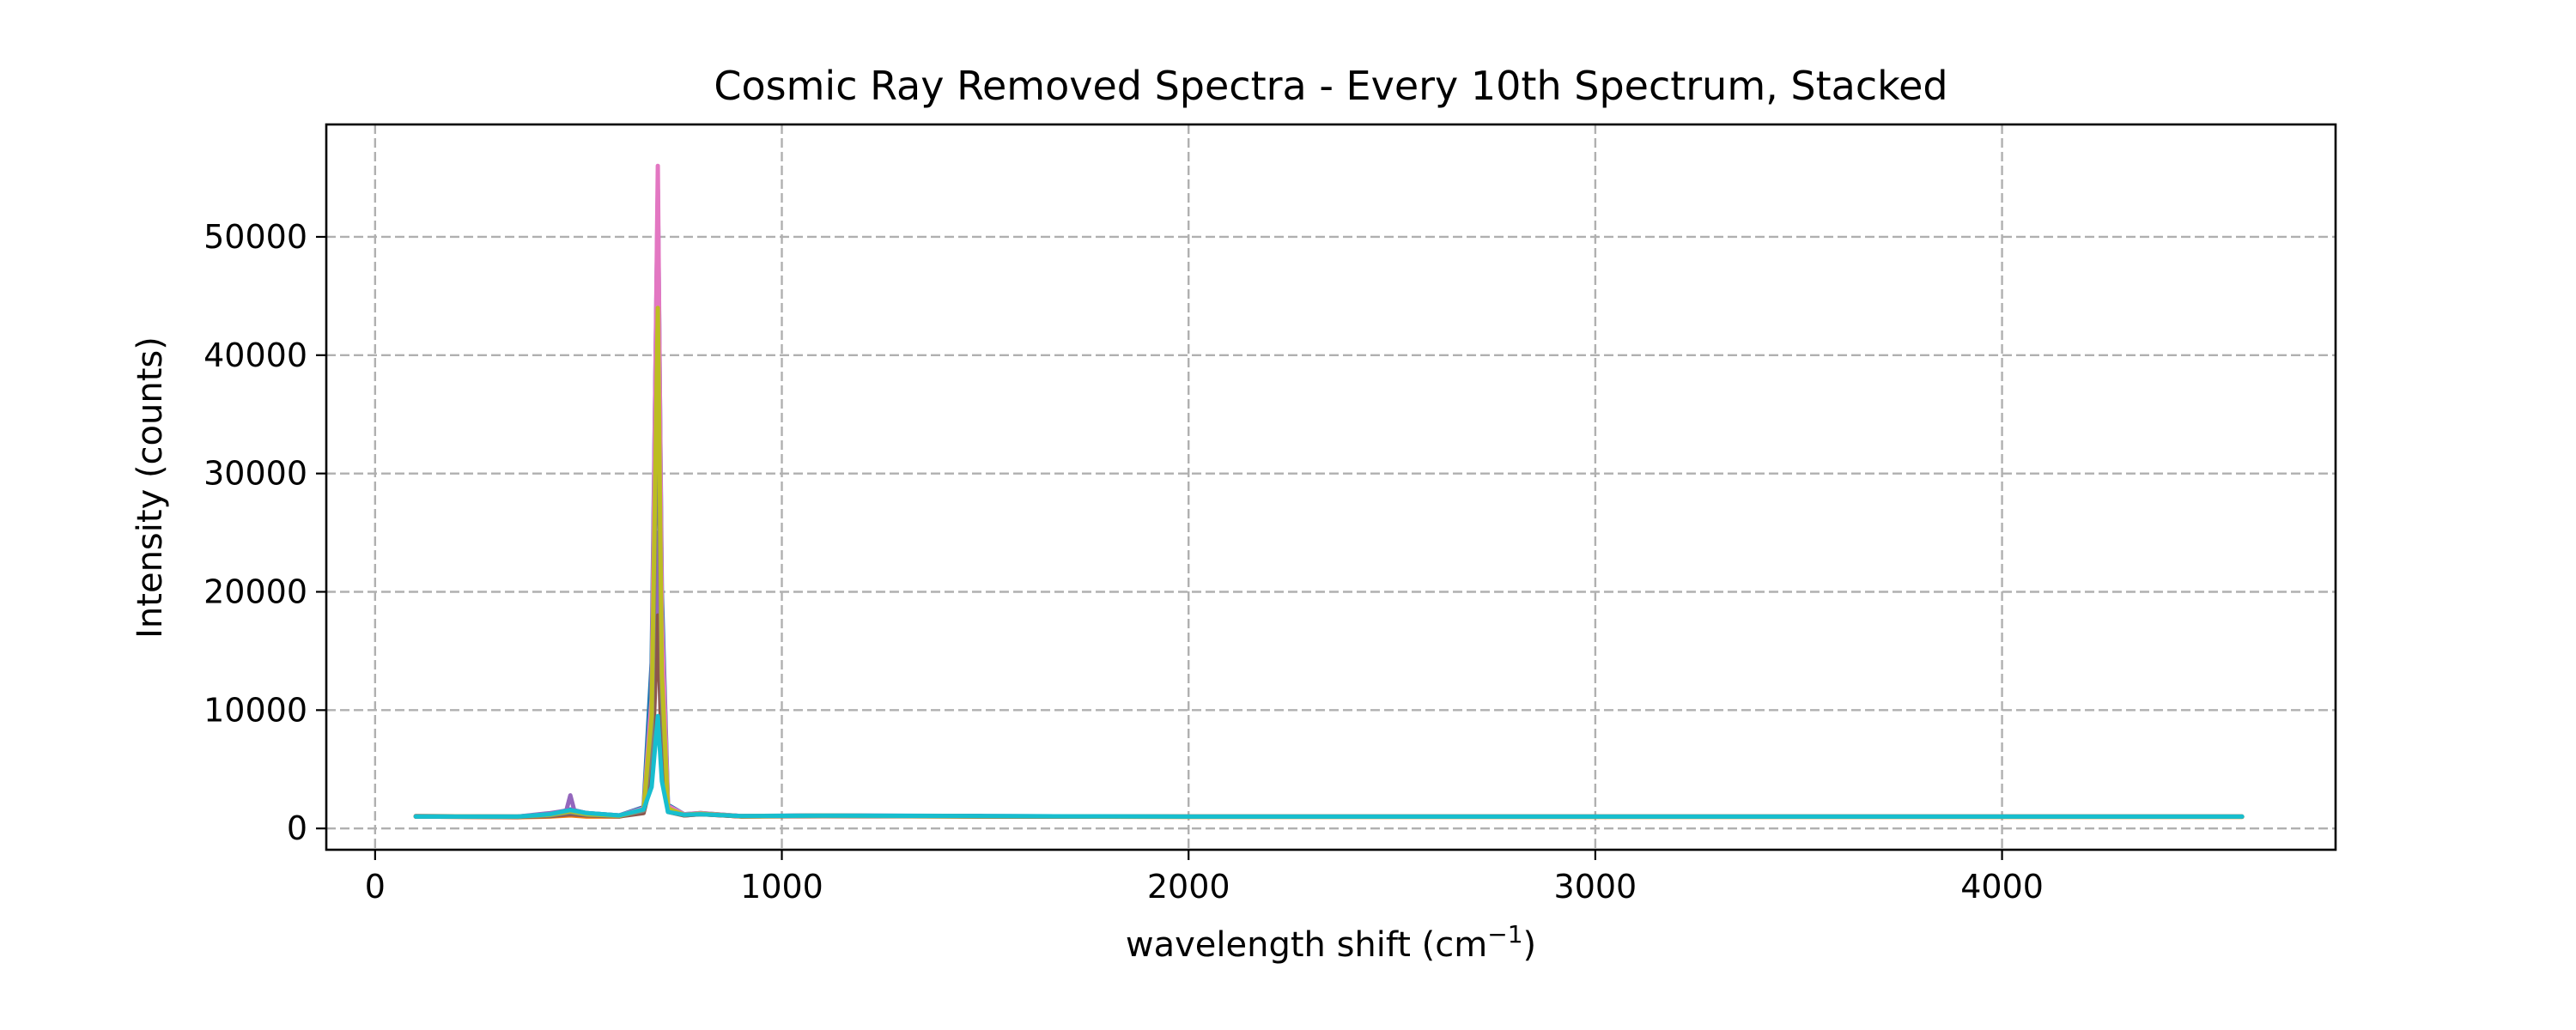 Image resolution: width=2576 pixels, height=1030 pixels. I want to click on y-tick-label: 40000, so click(255, 355).